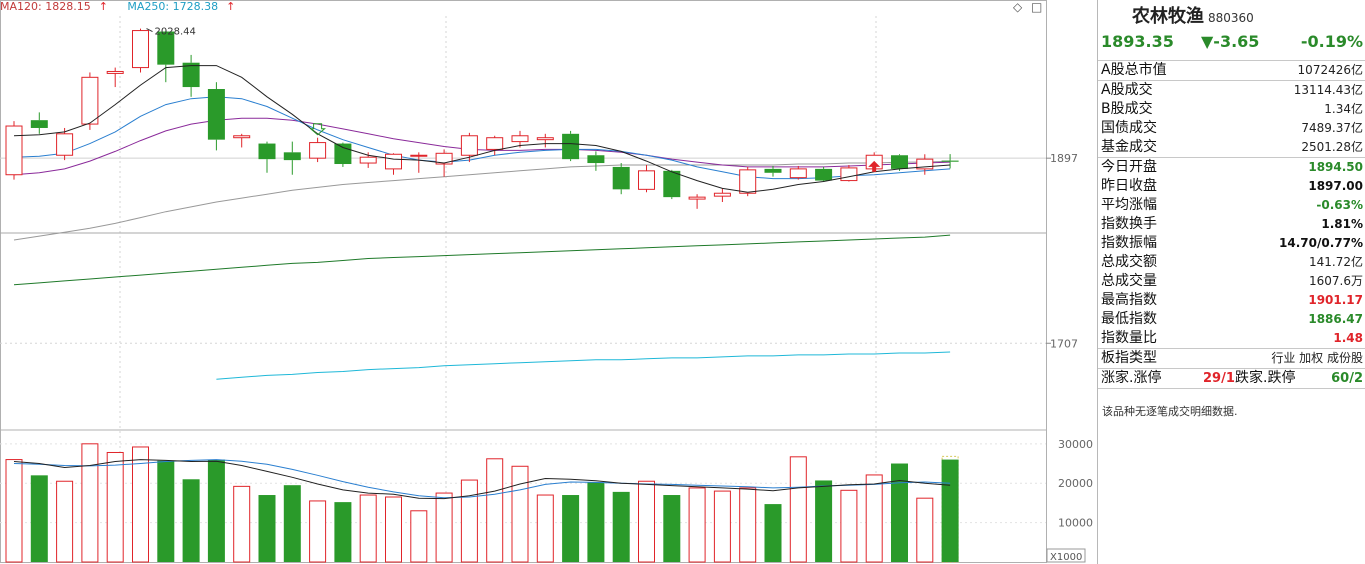  Describe the element at coordinates (181, 6) in the screenshot. I see `ma250-legend: MA250: 1728.38 ↑` at that location.